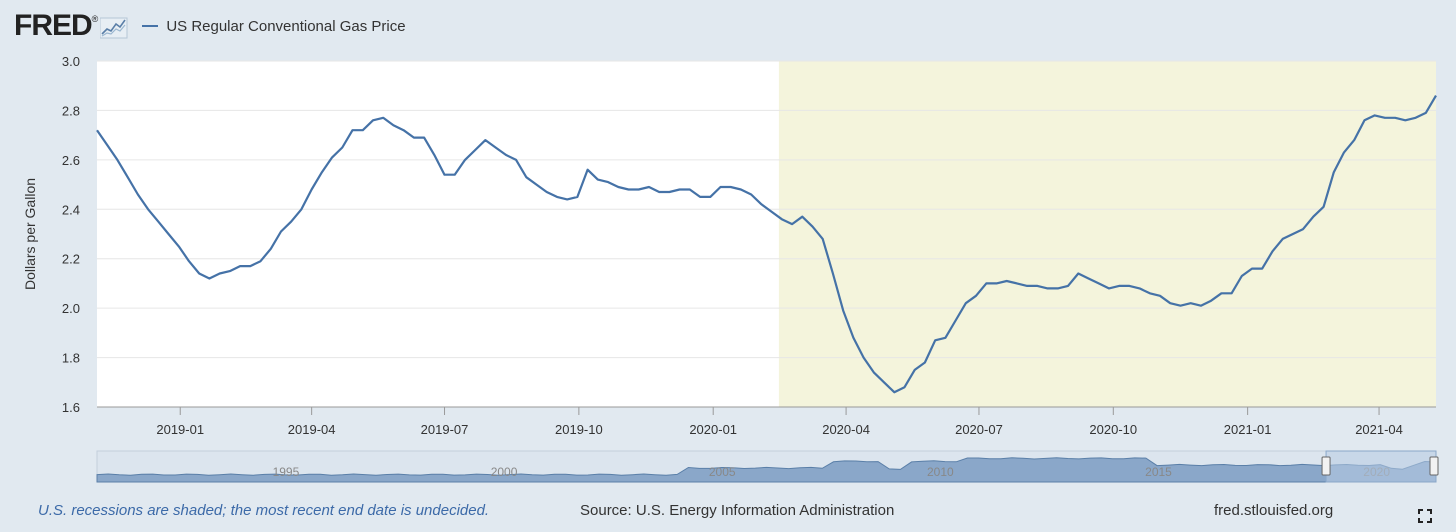 The width and height of the screenshot is (1456, 532). Describe the element at coordinates (71, 61) in the screenshot. I see `y-tick-label: 3.0` at that location.